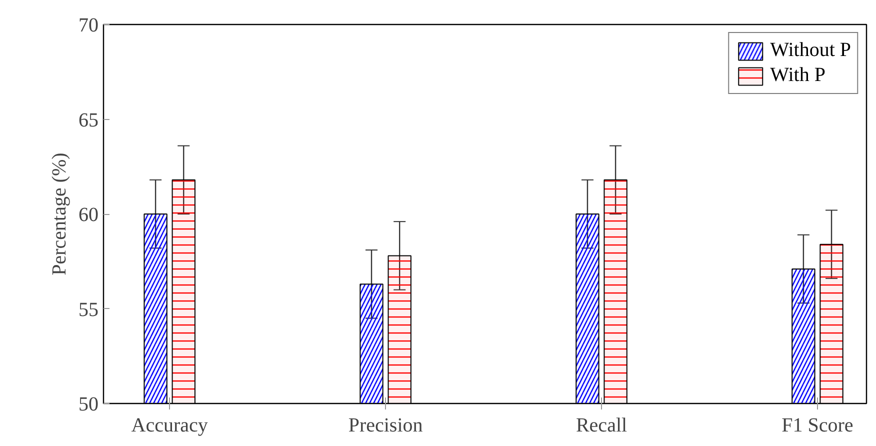 Image resolution: width=876 pixels, height=446 pixels. Describe the element at coordinates (88, 120) in the screenshot. I see `y-tick-label: 65` at that location.